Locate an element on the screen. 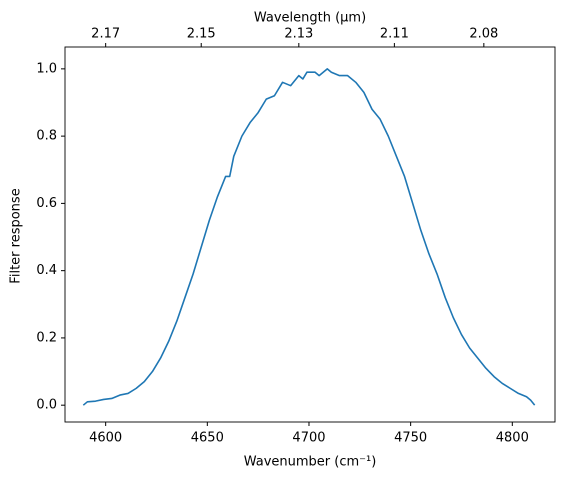 This screenshot has height=480, width=570. y-tick-label: 0.6 is located at coordinates (46, 203).